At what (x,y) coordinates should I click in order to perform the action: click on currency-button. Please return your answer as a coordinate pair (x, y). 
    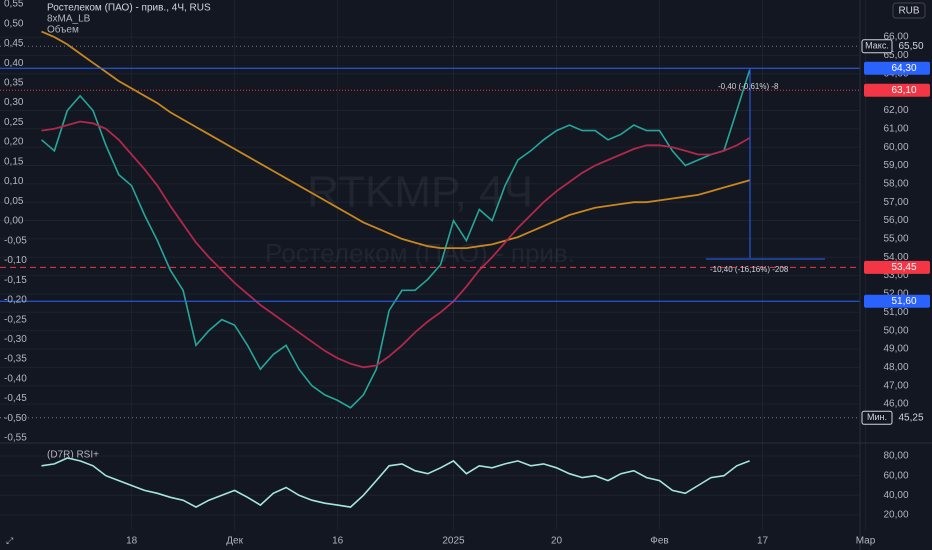
    Looking at the image, I should click on (909, 10).